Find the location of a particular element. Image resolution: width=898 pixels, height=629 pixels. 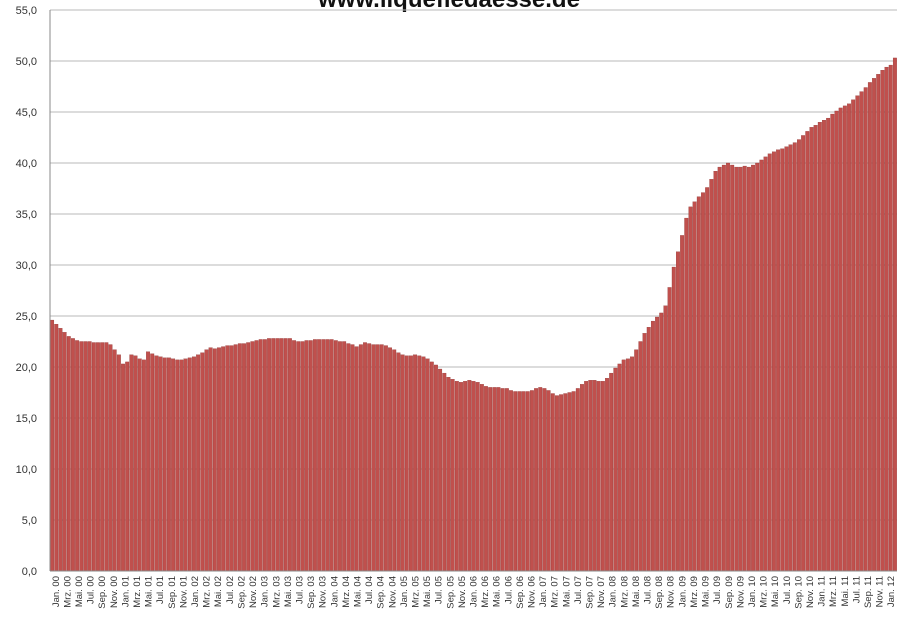

x-tick-label: Sep. 04 is located at coordinates (381, 592).